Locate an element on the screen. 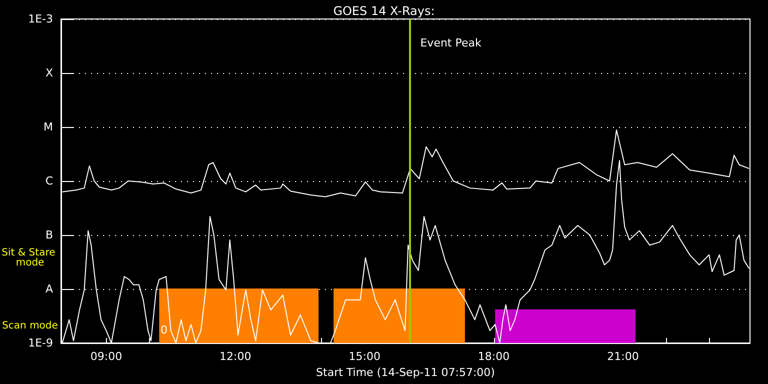 This screenshot has width=768, height=384. x-tick-label: 15:00 is located at coordinates (364, 356).